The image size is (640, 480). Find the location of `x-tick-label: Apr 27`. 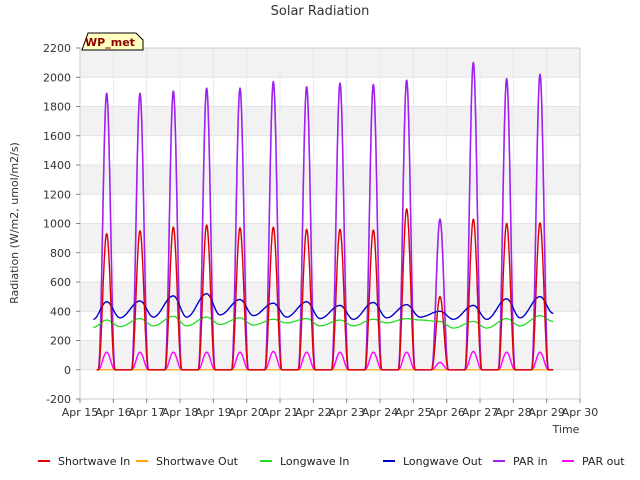

x-tick-label: Apr 27 is located at coordinates (480, 412).